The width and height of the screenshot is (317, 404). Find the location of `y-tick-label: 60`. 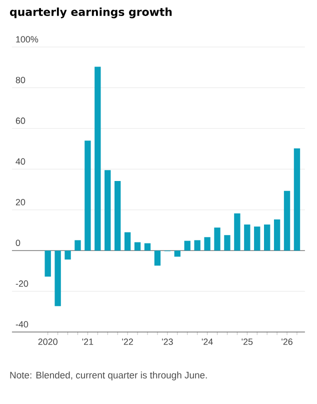

y-tick-label: 60 is located at coordinates (21, 121).